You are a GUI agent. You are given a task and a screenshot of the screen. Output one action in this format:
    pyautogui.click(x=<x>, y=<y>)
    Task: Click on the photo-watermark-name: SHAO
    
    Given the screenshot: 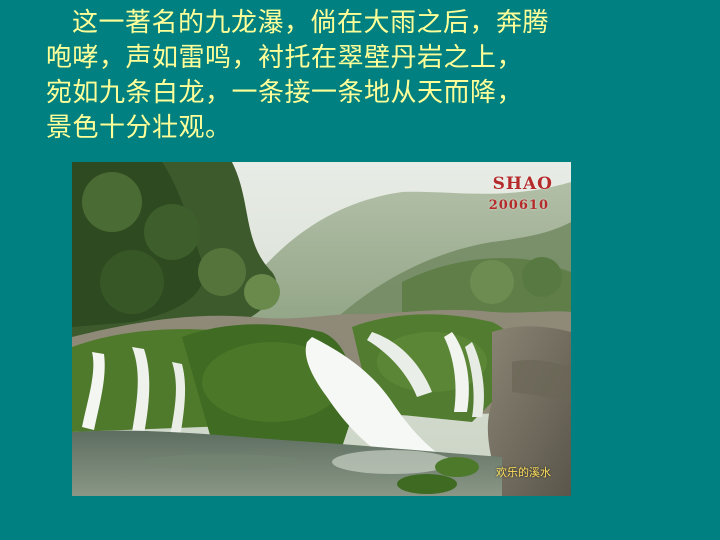 What is the action you would take?
    pyautogui.click(x=522, y=184)
    